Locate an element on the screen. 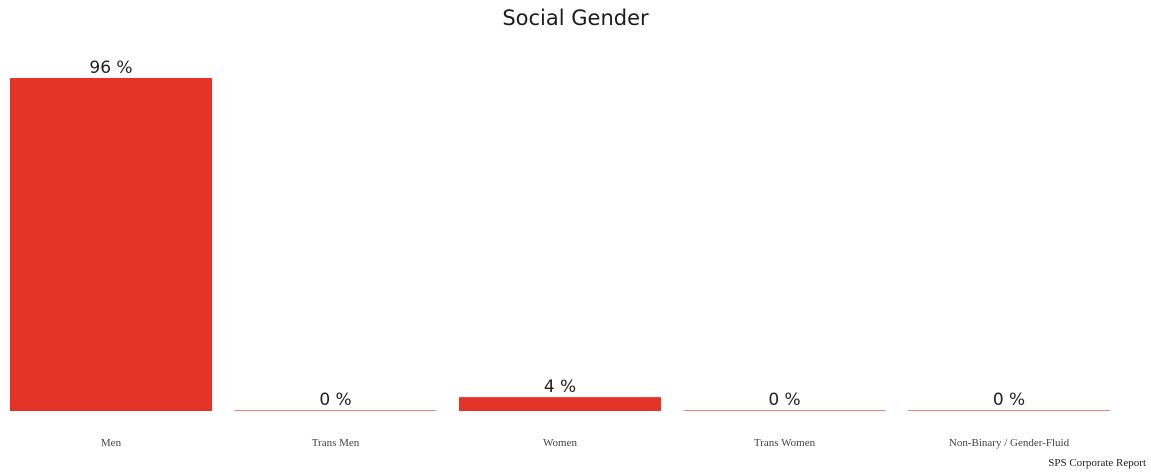  bar-trans-men is located at coordinates (335, 410).